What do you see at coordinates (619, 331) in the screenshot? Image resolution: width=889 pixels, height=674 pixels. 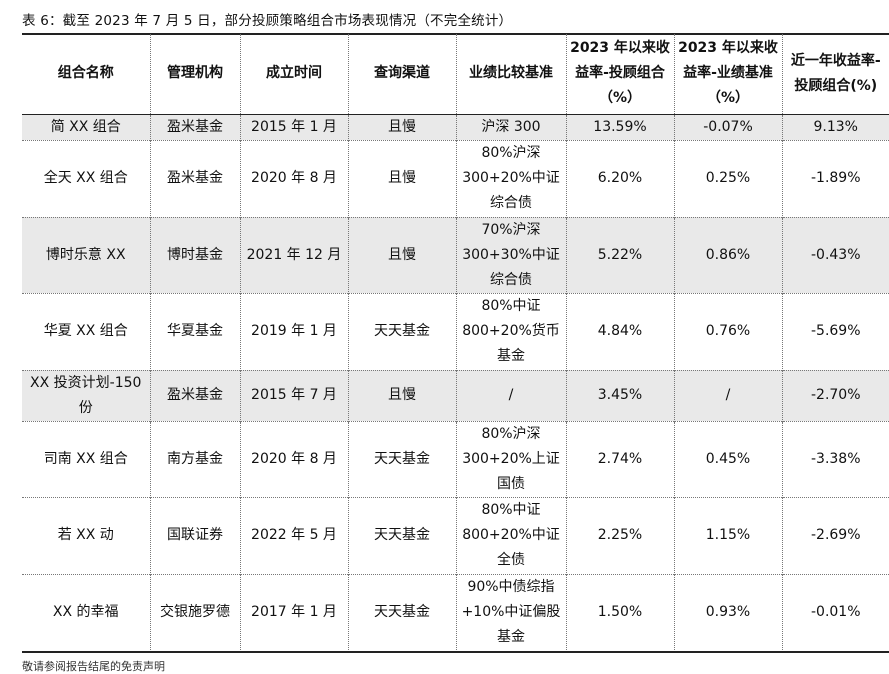 I see `cell-r1: 4.84%` at bounding box center [619, 331].